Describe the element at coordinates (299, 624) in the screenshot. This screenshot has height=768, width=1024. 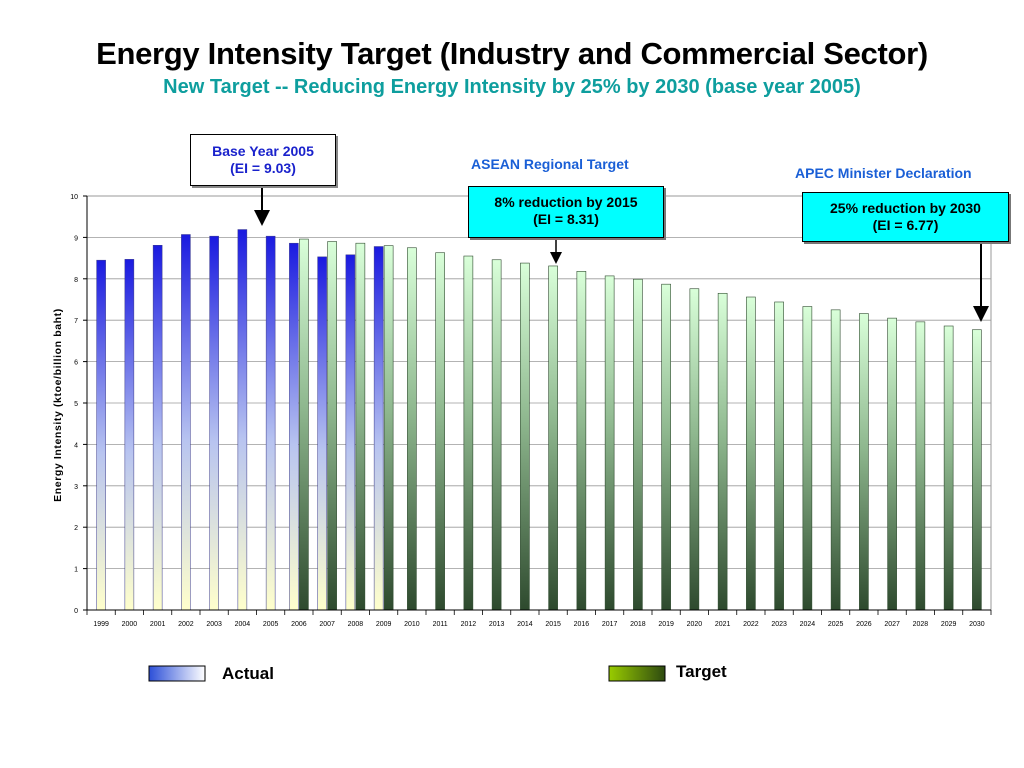
I see `x-tick-label: 2006` at that location.